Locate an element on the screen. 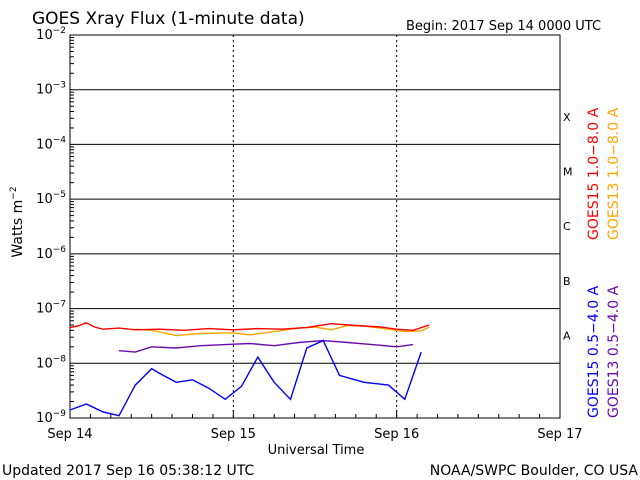 The image size is (640, 480). y-axis: 10⁻² 10⁻³ 10⁻⁴ 10⁻⁵ 10⁻⁶ 10⁻⁷ 10⁻⁸ 10⁻⁹ is located at coordinates (55, 226).